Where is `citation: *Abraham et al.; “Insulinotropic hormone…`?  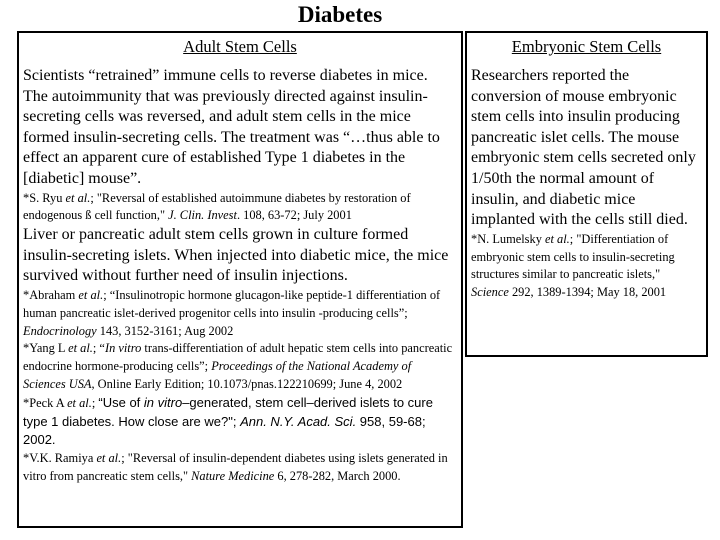
citation: *Abraham et al.; “Insulinotropic hormone… is located at coordinates (239, 313).